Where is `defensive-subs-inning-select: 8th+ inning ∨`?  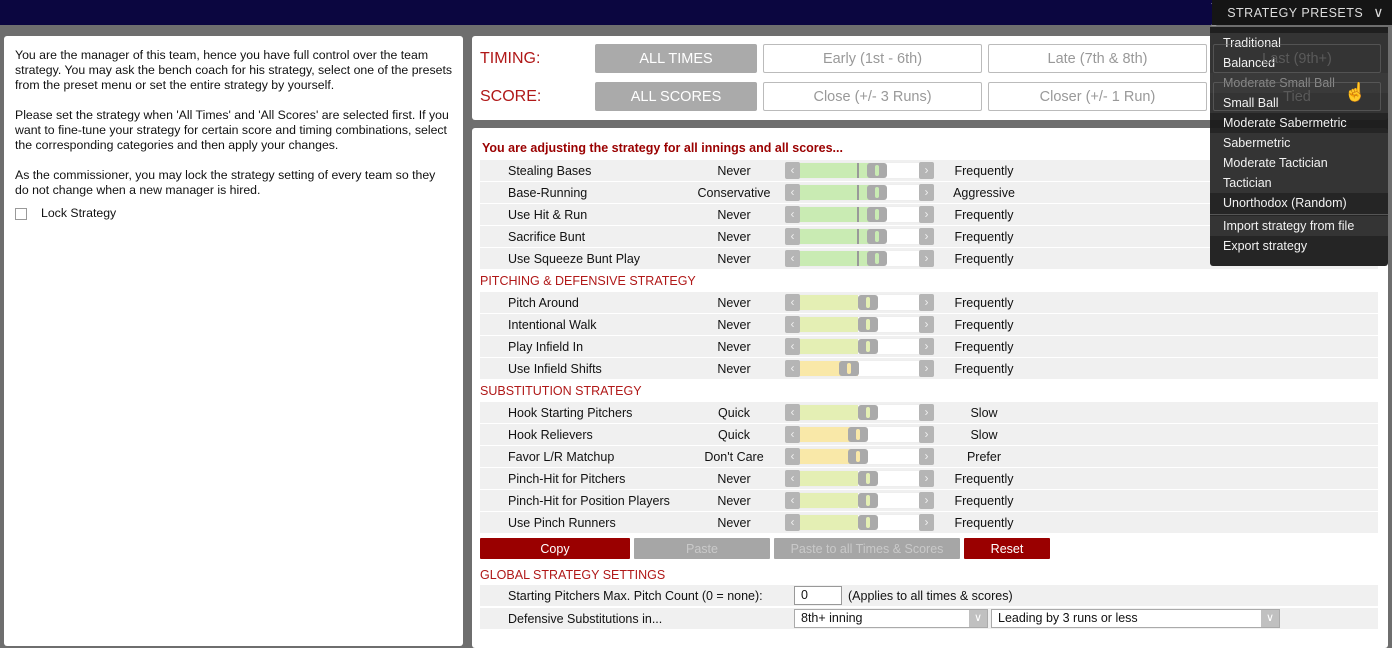
defensive-subs-inning-select: 8th+ inning ∨ is located at coordinates (891, 618).